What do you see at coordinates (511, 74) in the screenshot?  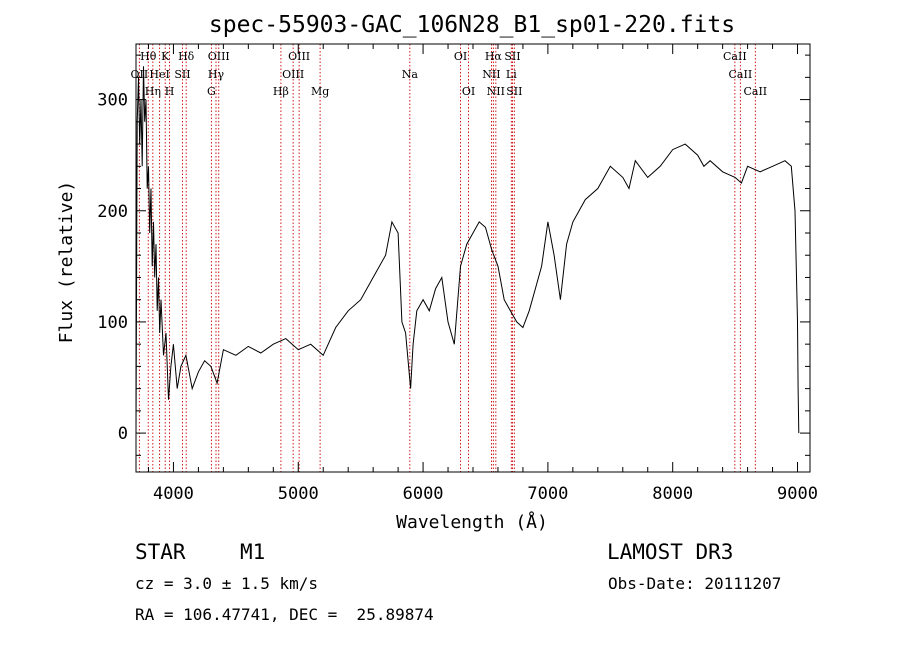 I see `line-label-21: Li` at bounding box center [511, 74].